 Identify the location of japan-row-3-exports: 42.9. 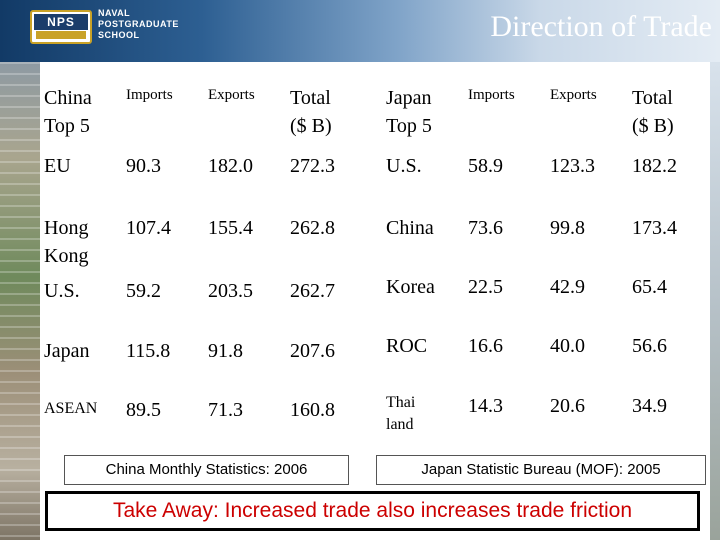
(567, 287).